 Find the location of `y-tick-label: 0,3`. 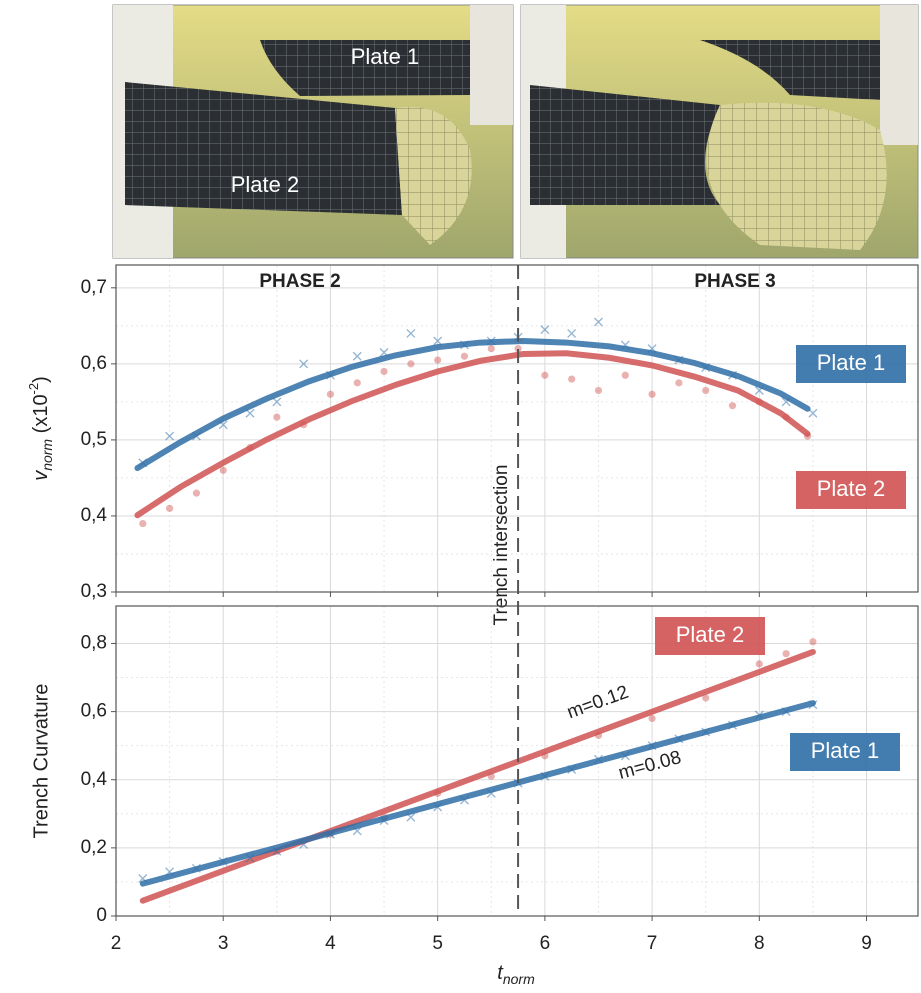

y-tick-label: 0,3 is located at coordinates (94, 591).